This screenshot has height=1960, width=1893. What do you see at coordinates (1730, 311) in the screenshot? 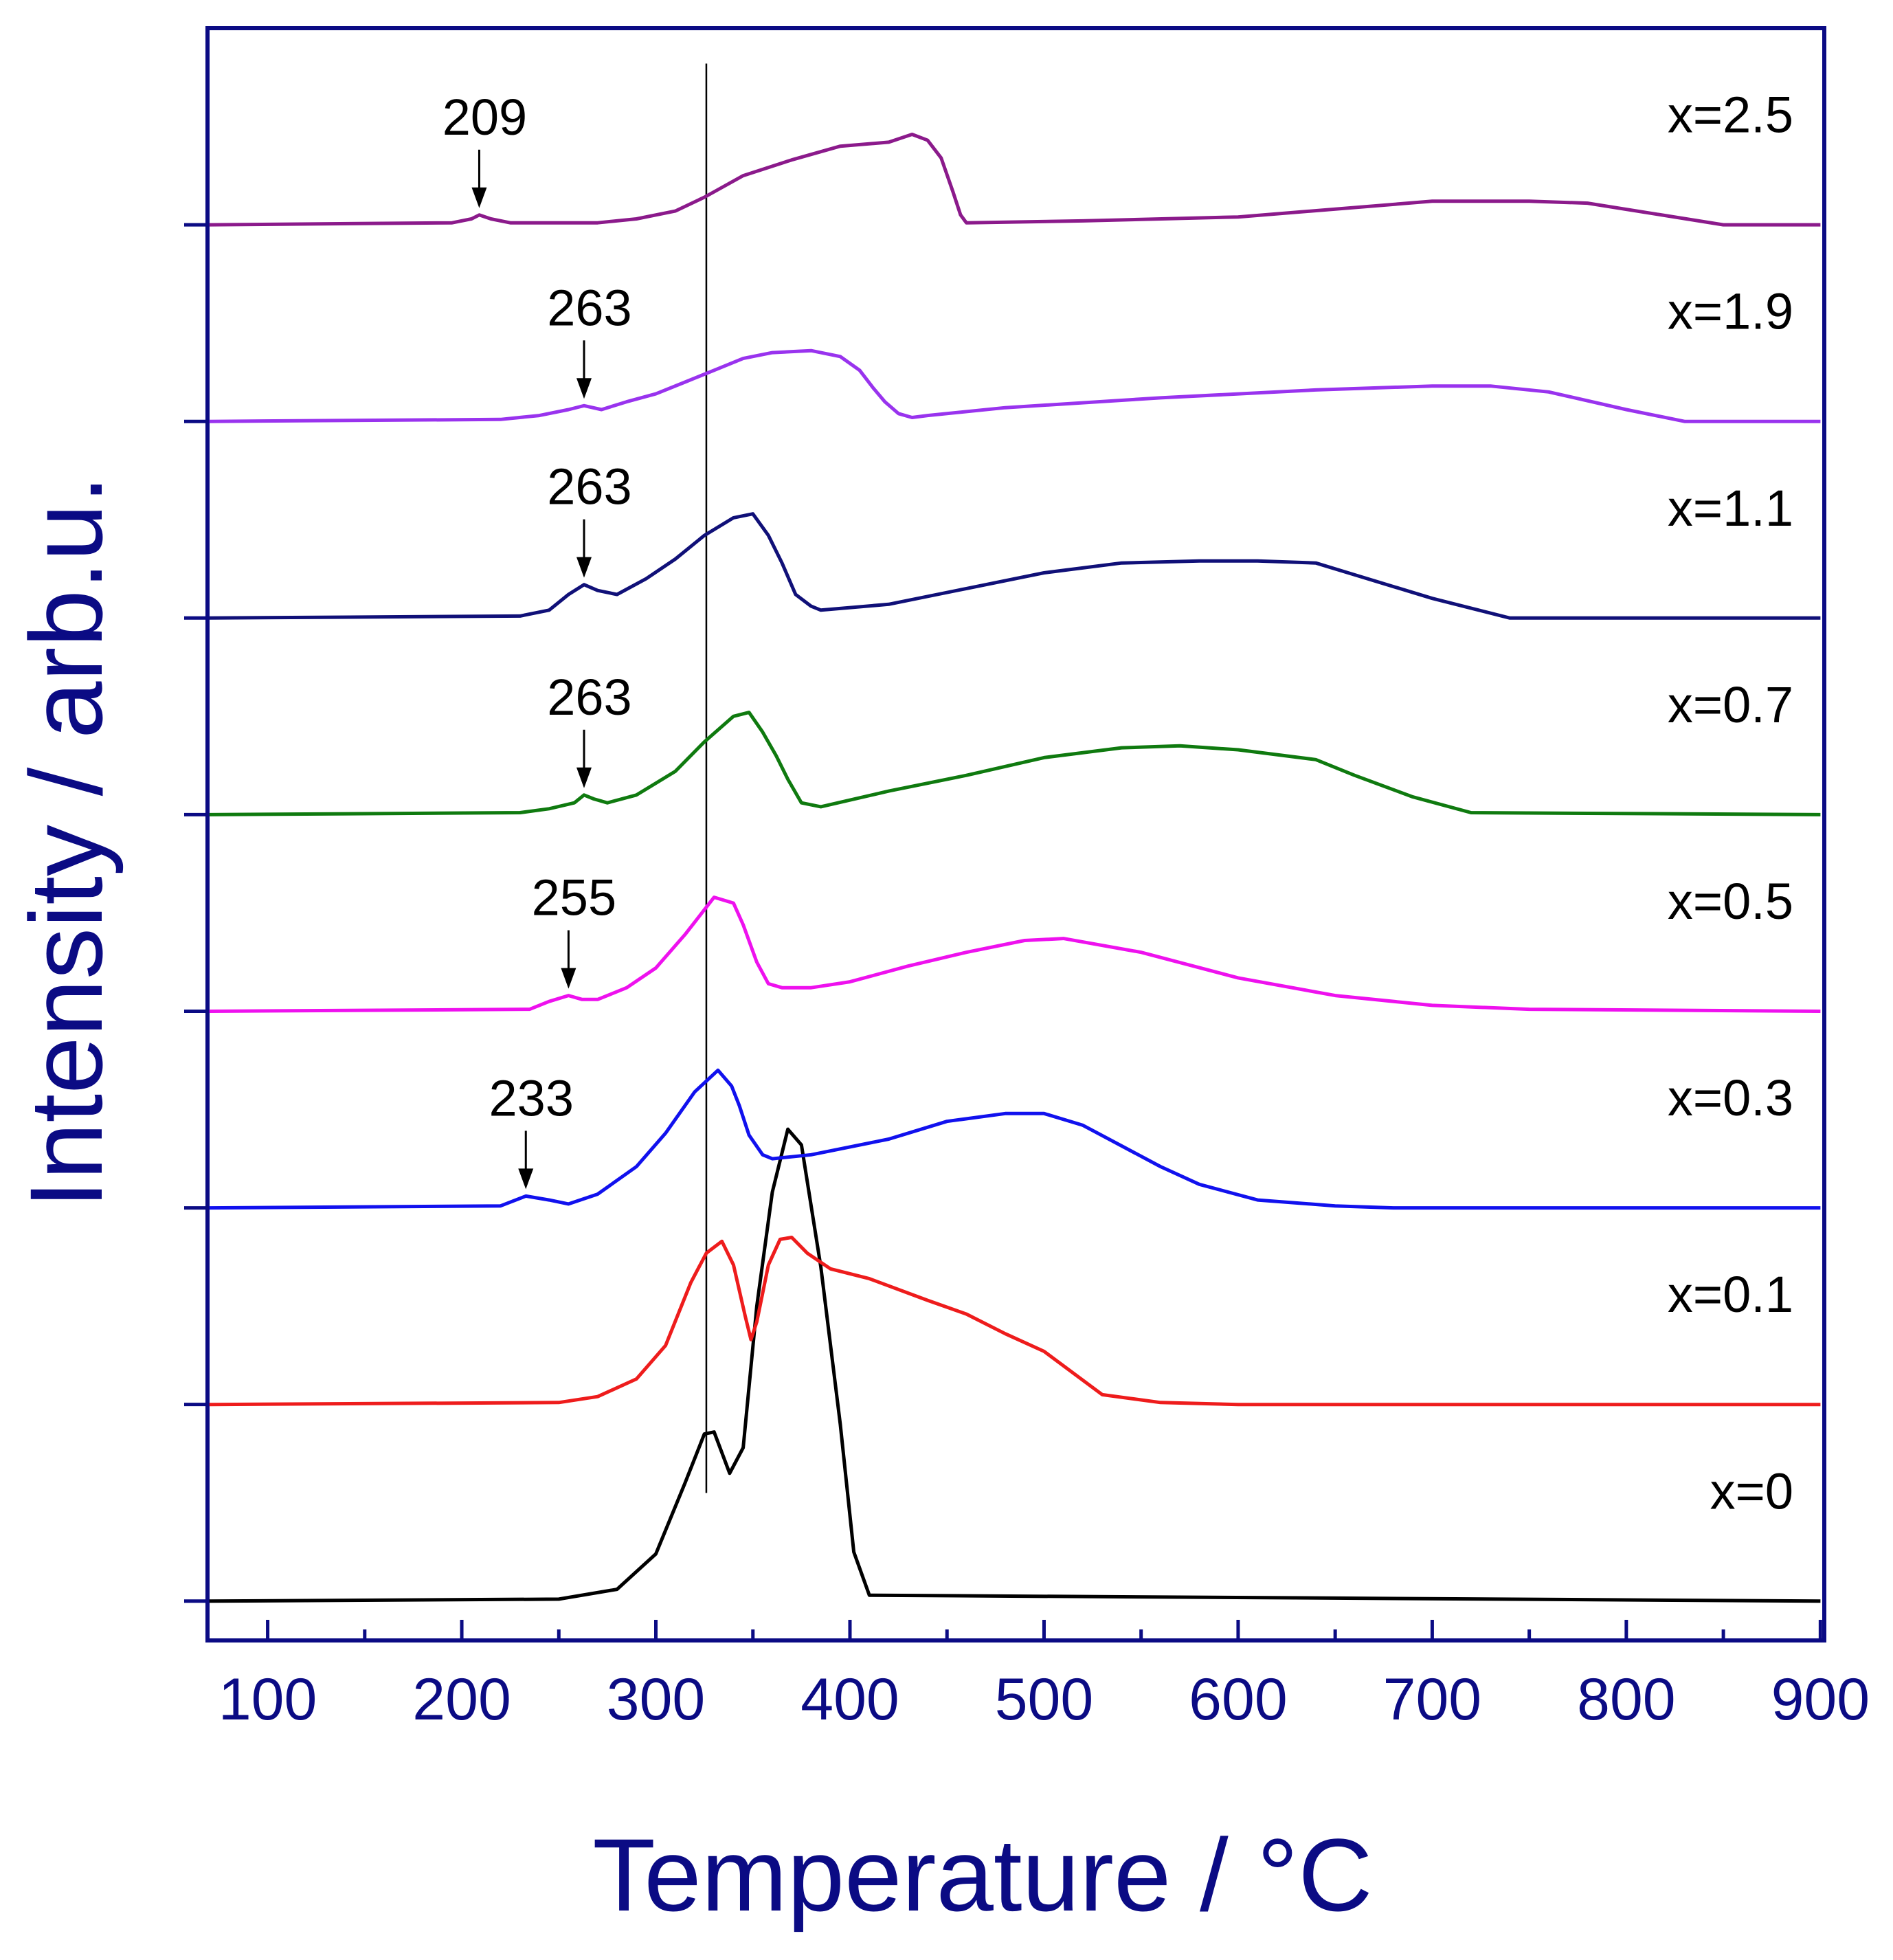
I see `series-label-x=1.9: x=1.9` at bounding box center [1730, 311].